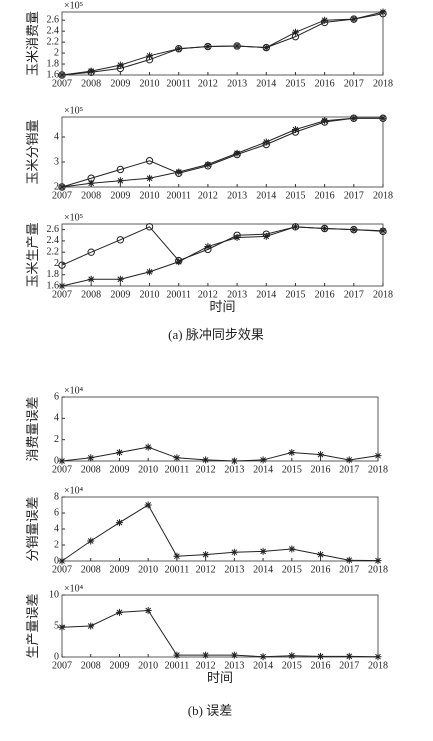 The image size is (433, 741). Describe the element at coordinates (53, 20) in the screenshot. I see `y-tick-label: 2.6` at that location.